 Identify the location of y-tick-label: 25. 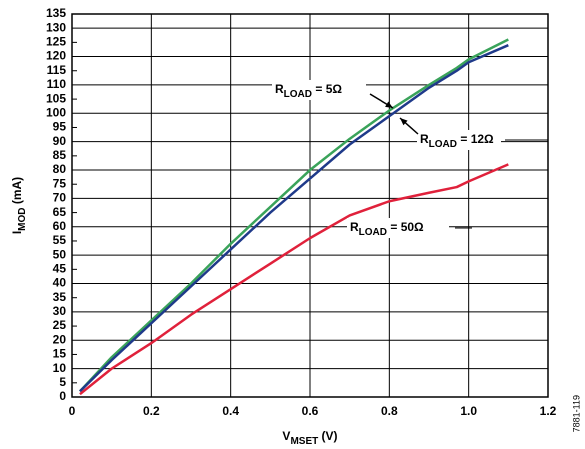
(60, 325).